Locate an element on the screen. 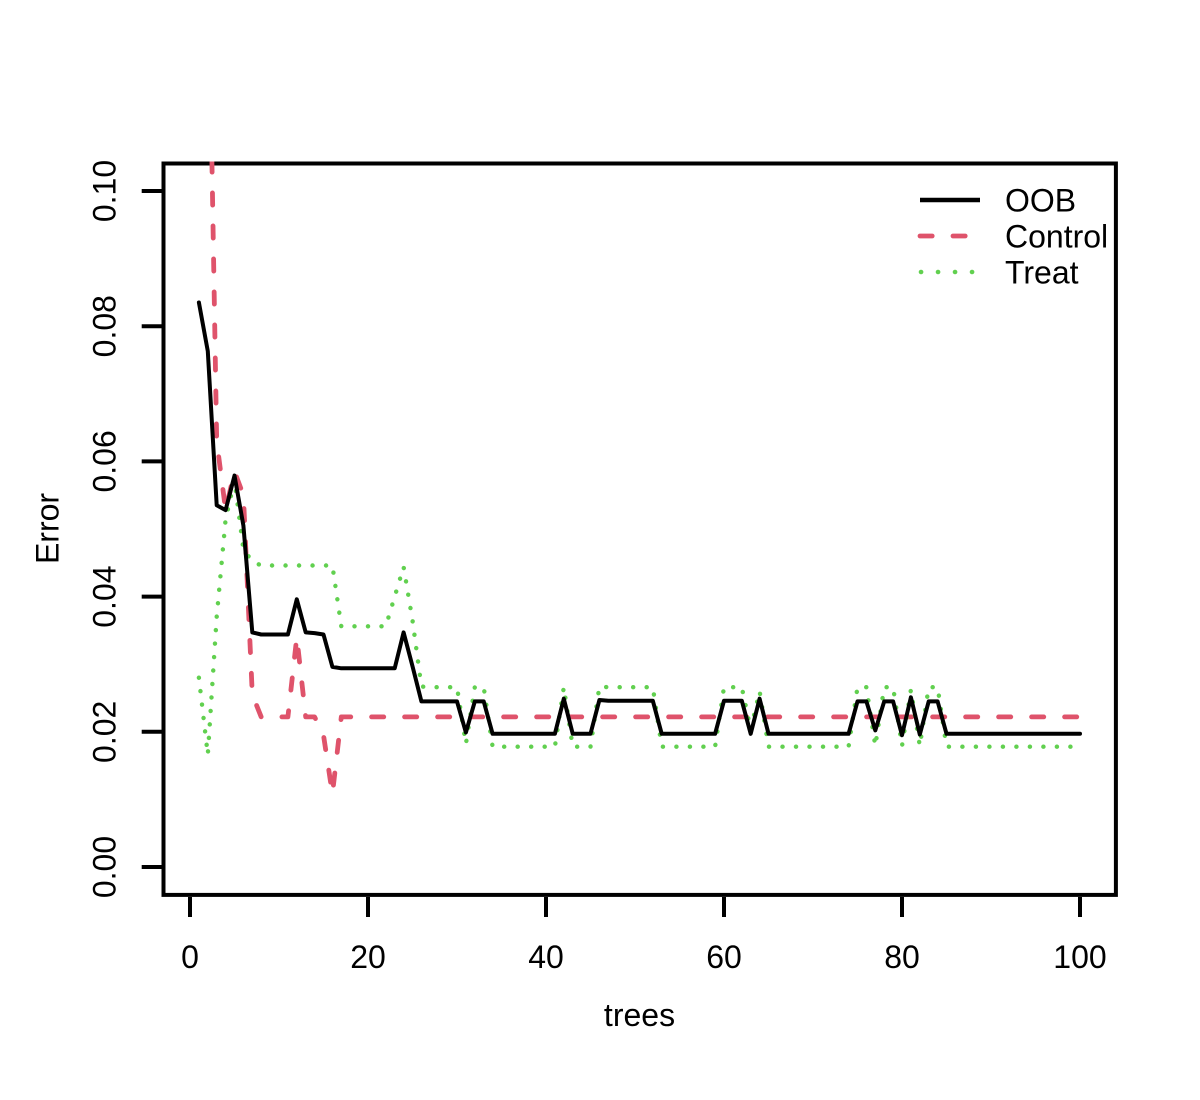 This screenshot has height=1100, width=1200. svg-text: 0.06 is located at coordinates (105, 461).